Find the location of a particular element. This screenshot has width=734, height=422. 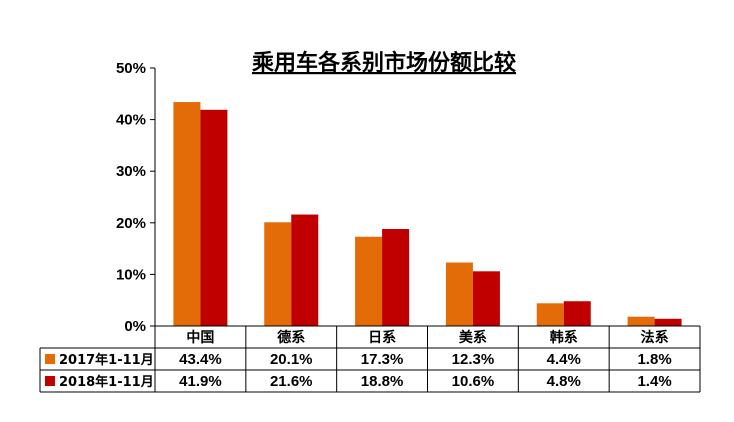

legend-swatch-2018 is located at coordinates (50, 381).